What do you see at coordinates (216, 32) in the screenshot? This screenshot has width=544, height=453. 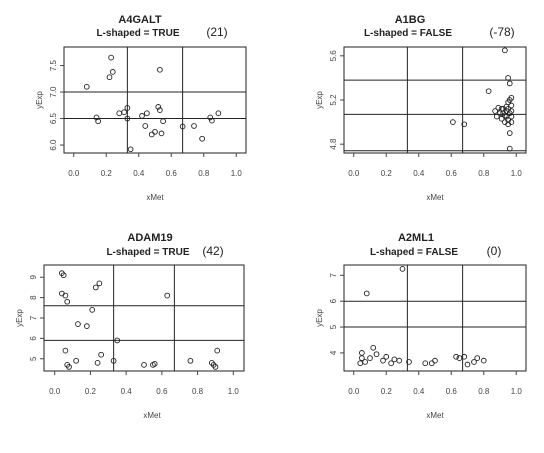 I see `chart-count: (21)` at bounding box center [216, 32].